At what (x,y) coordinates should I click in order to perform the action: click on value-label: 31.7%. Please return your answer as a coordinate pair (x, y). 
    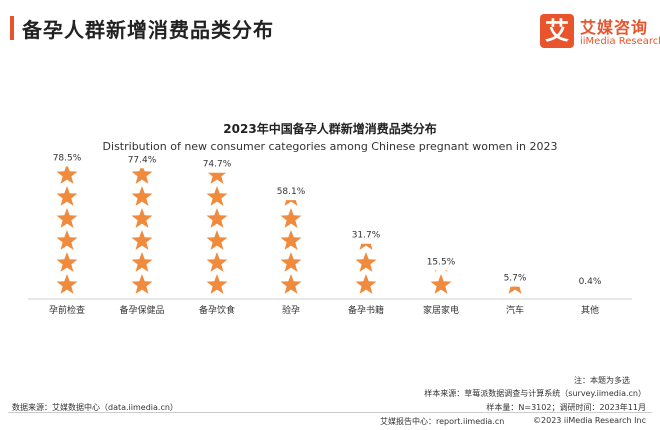
    Looking at the image, I should click on (366, 236).